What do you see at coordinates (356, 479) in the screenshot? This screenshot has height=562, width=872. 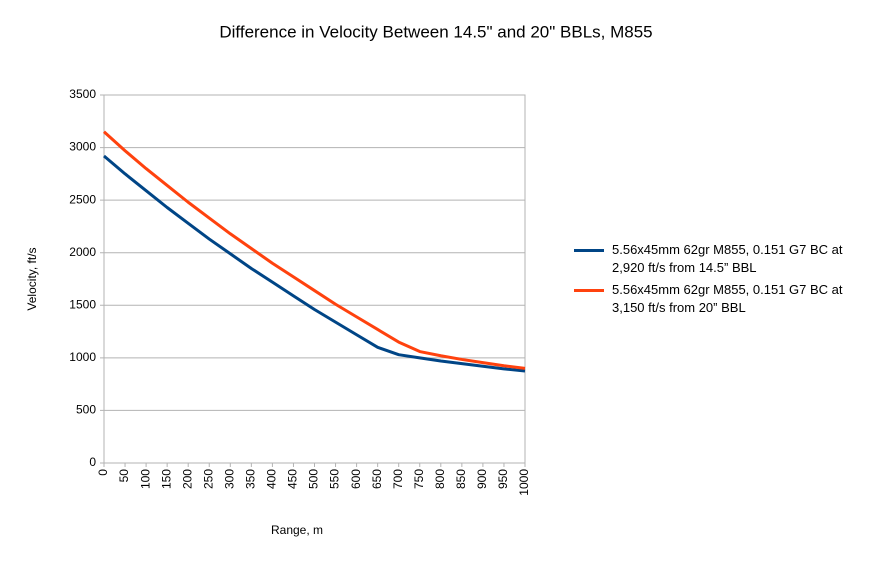 I see `x-tick-label: 600` at bounding box center [356, 479].